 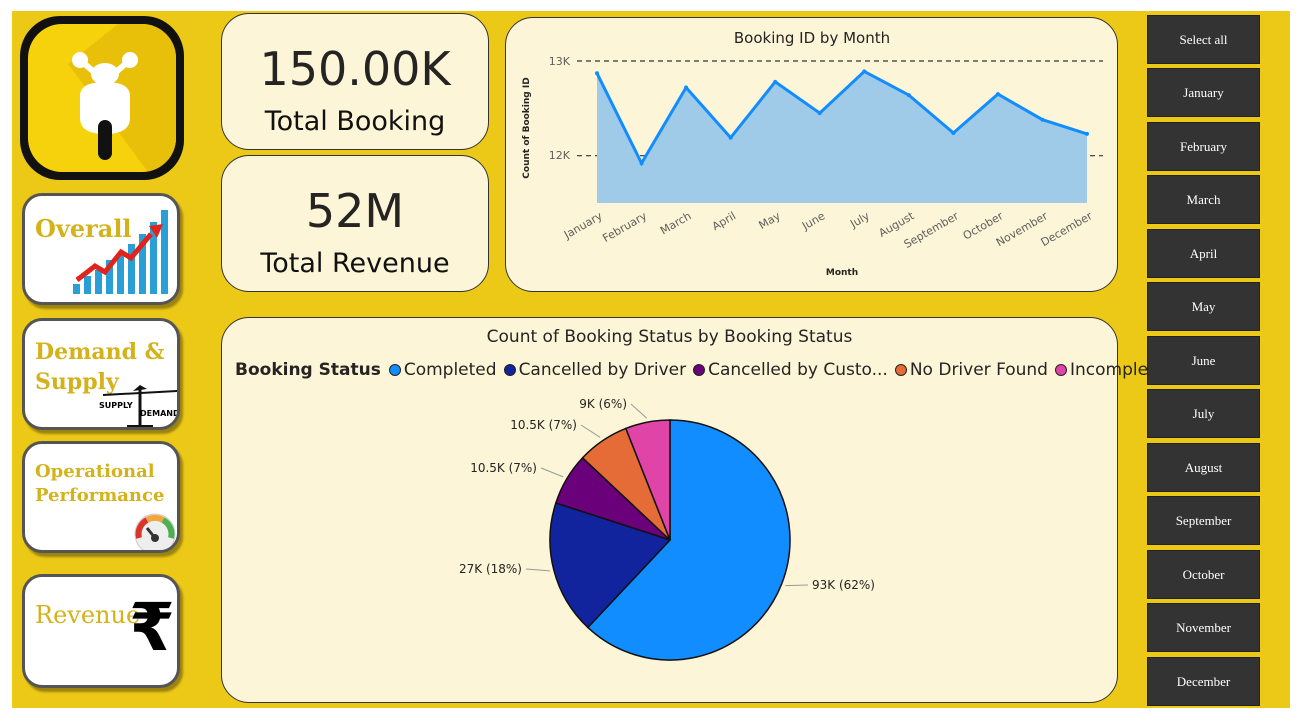 I want to click on area-fill, so click(x=842, y=137).